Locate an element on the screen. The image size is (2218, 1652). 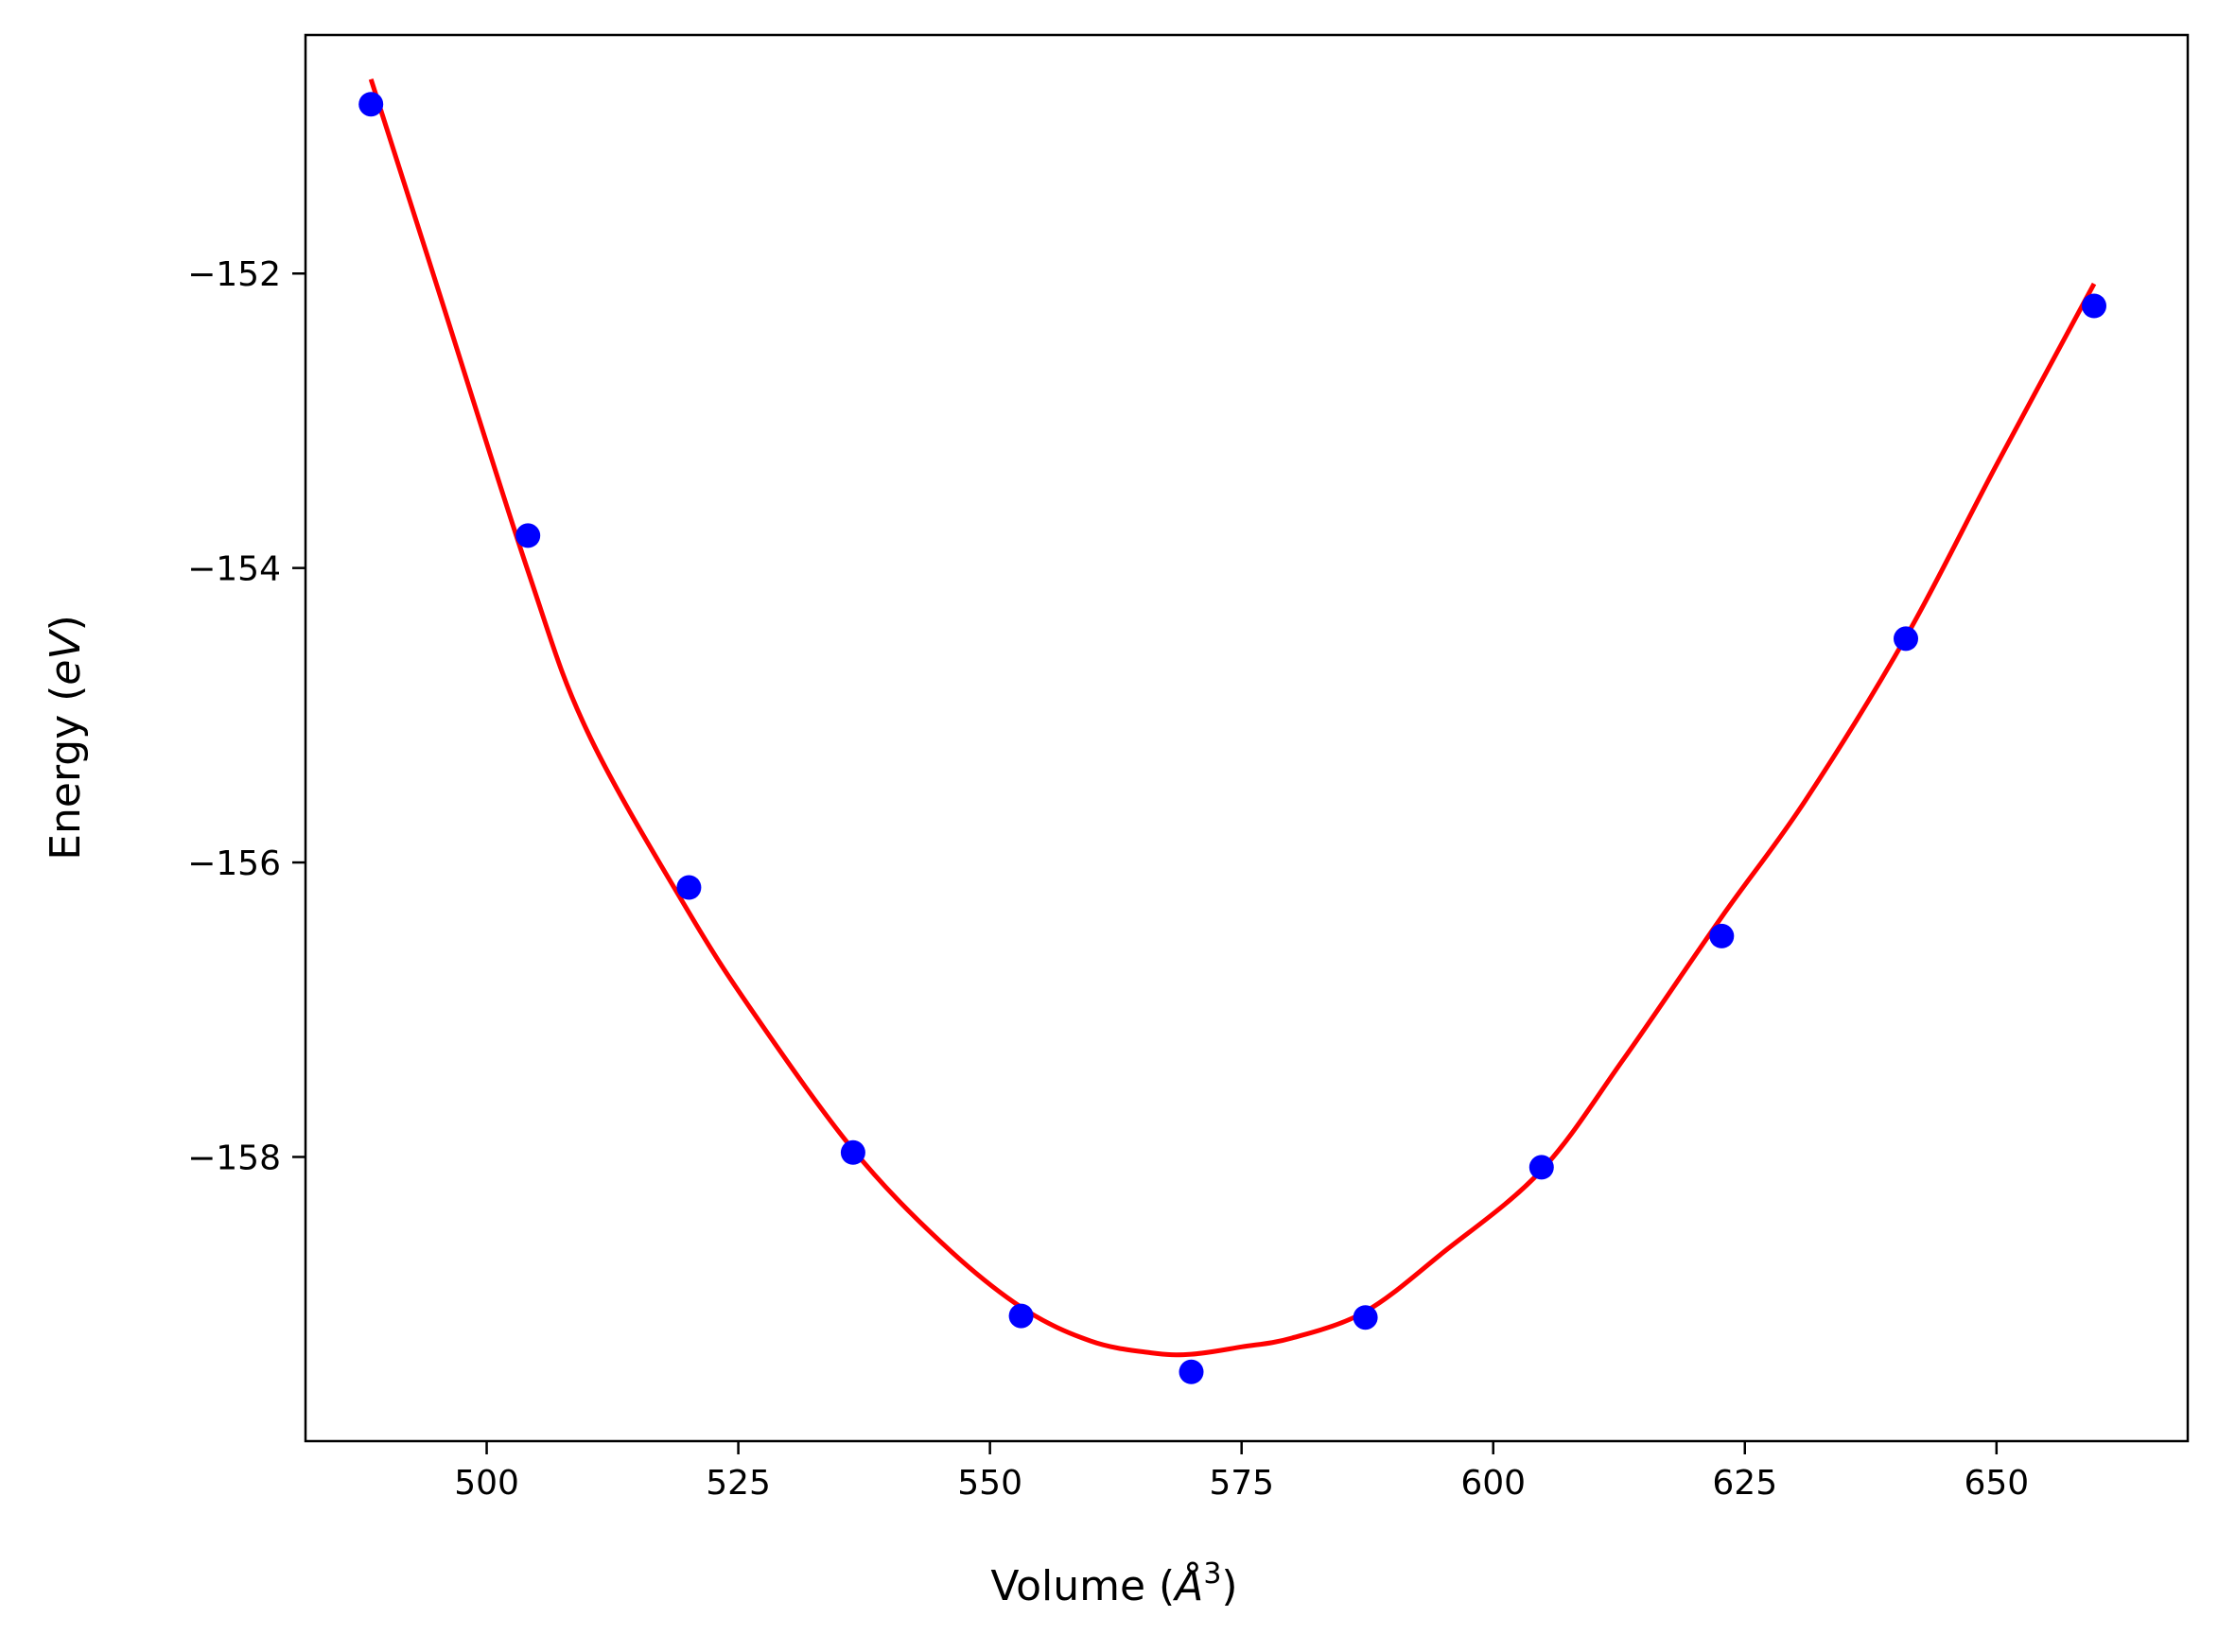
x-tick-label-625: 625 is located at coordinates (1744, 1484).